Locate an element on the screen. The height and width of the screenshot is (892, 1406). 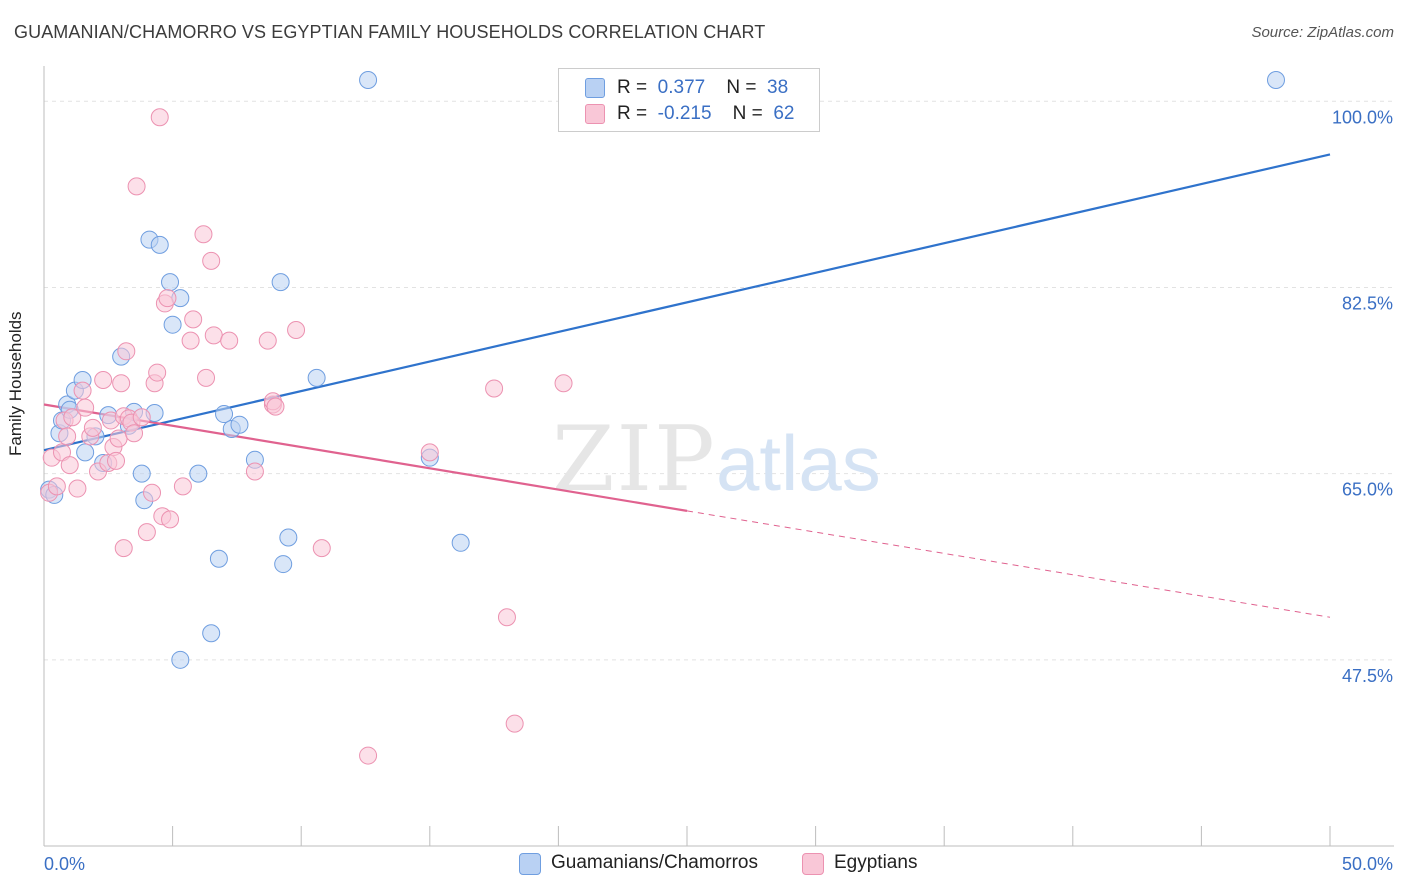
legend-n-value-guamanian: 38 is located at coordinates (778, 87).